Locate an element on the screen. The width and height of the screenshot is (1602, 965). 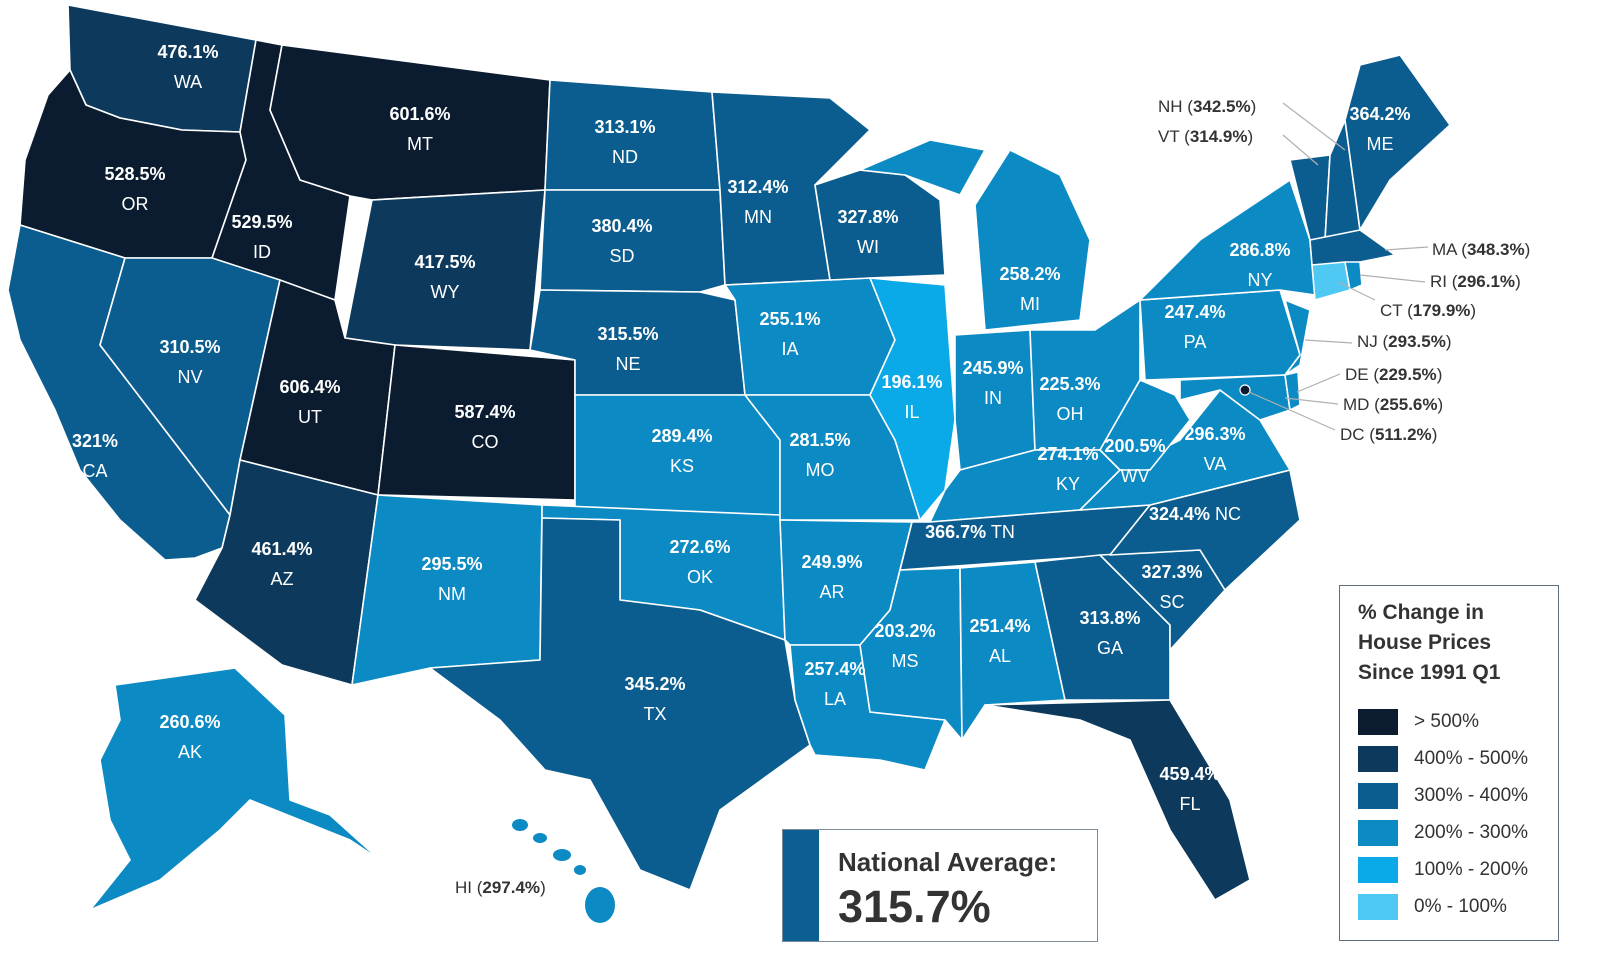
state-value-il: 196.1% is located at coordinates (911, 382).